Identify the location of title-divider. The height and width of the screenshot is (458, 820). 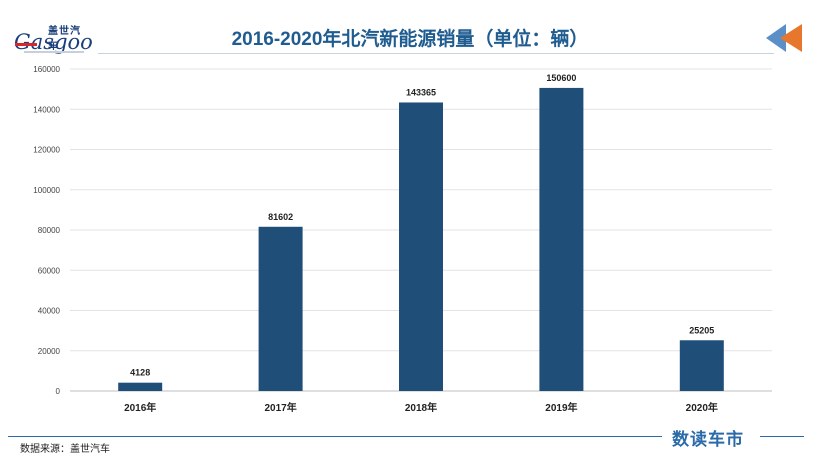
(436, 53).